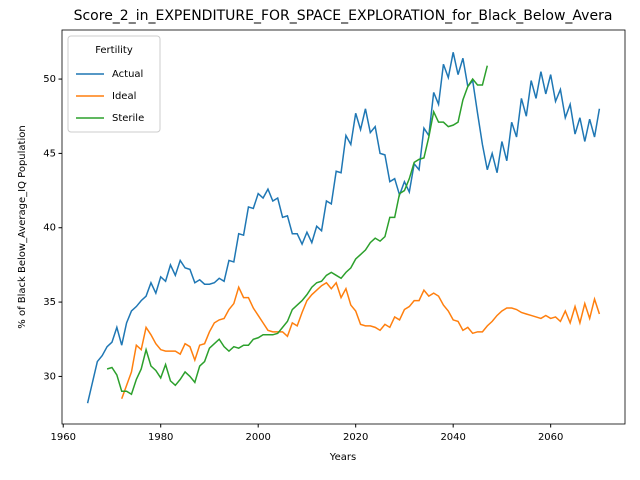  What do you see at coordinates (452, 437) in the screenshot?
I see `x-tick-label: 2040` at bounding box center [452, 437].